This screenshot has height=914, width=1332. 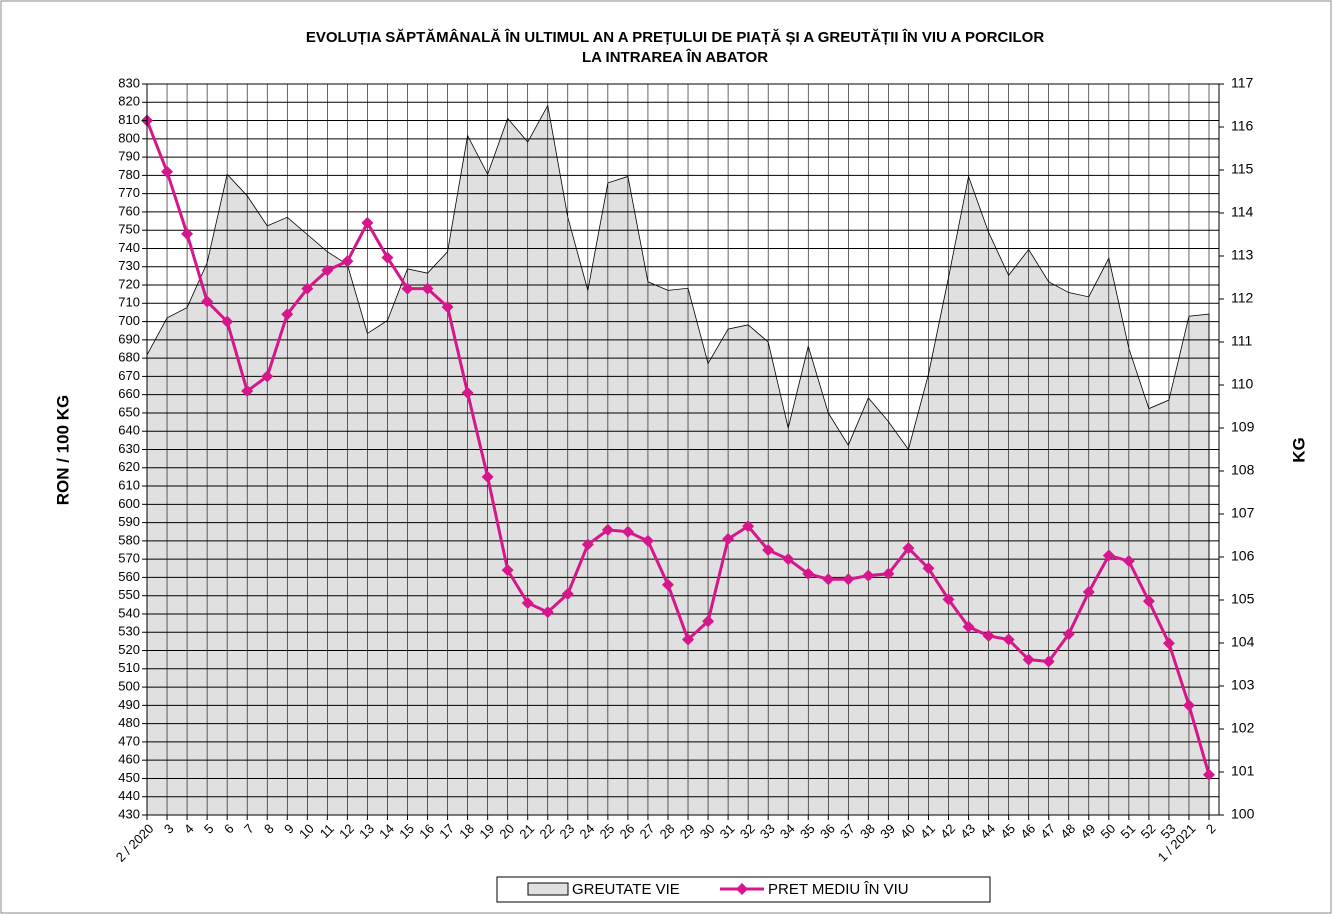 I want to click on legend-label: PRET MEDIU ÎN VIU, so click(x=838, y=889).